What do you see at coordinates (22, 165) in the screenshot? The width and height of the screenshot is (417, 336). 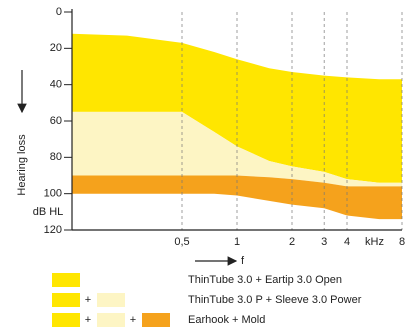 I see `y-axis-label: Hearing loss` at bounding box center [22, 165].